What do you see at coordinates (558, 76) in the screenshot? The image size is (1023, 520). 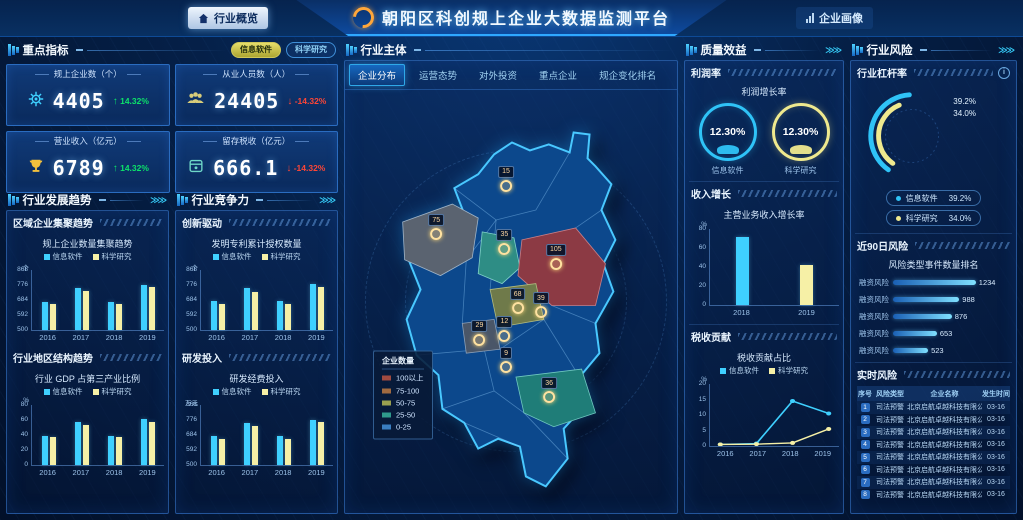 I see `tab-重点企业: 重点企业` at bounding box center [558, 76].